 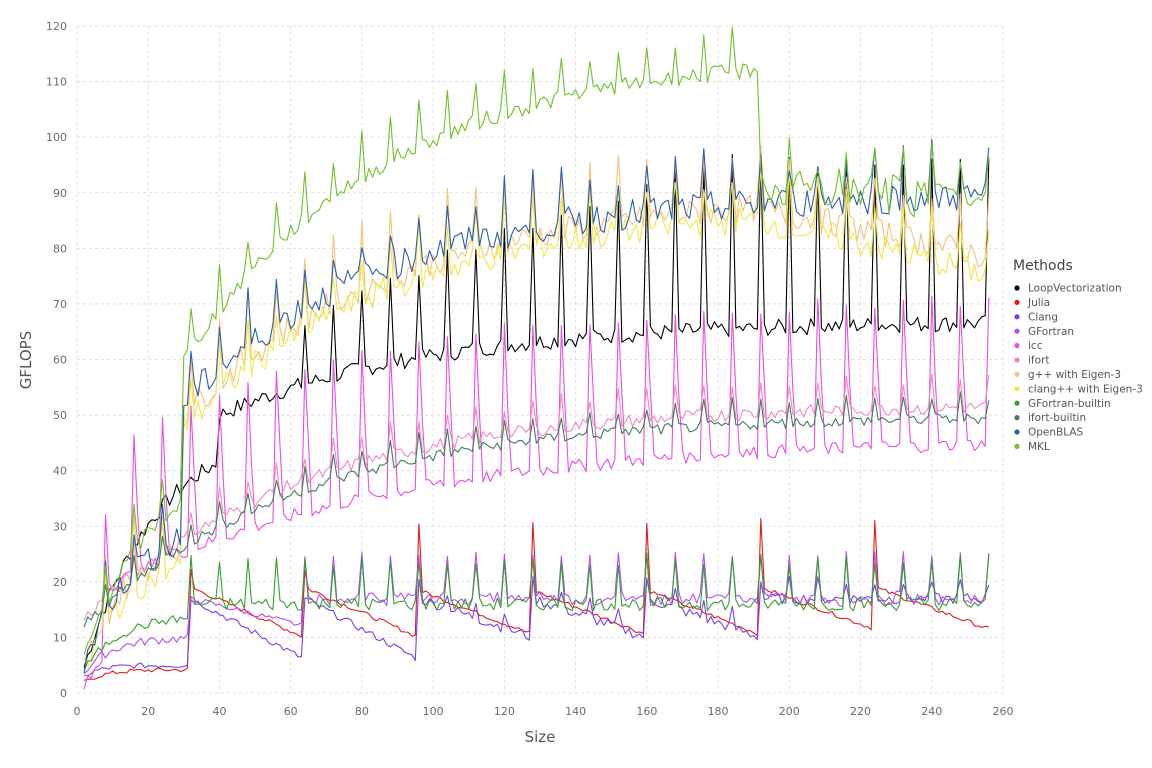 What do you see at coordinates (1038, 361) in the screenshot?
I see `legend-label: ifort` at bounding box center [1038, 361].